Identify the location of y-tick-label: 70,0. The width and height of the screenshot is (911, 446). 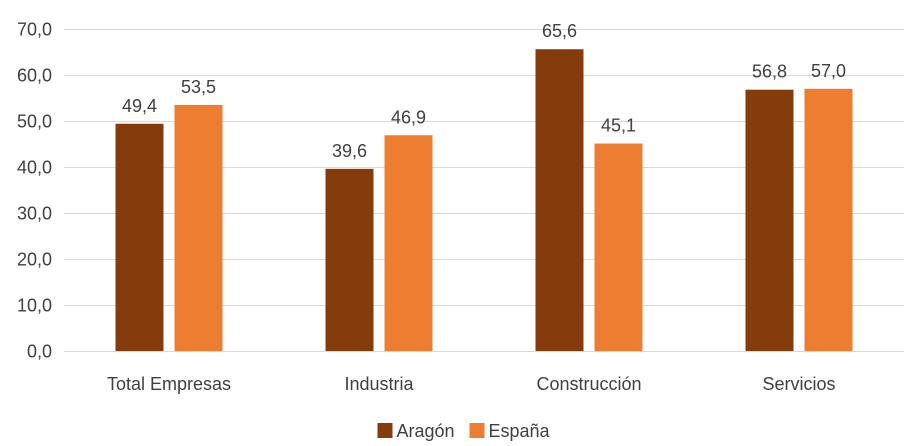
(34, 30).